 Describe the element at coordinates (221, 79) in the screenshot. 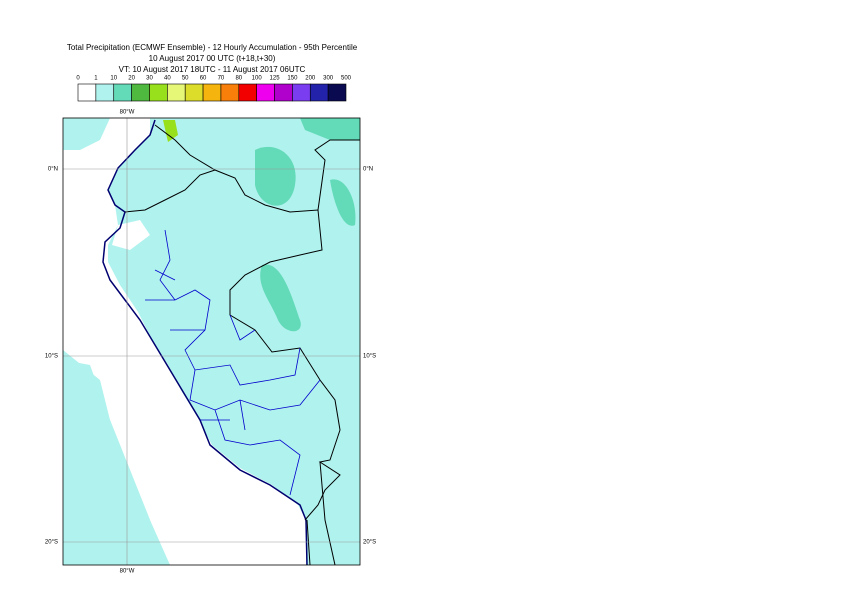

I see `legend-label: 70` at that location.